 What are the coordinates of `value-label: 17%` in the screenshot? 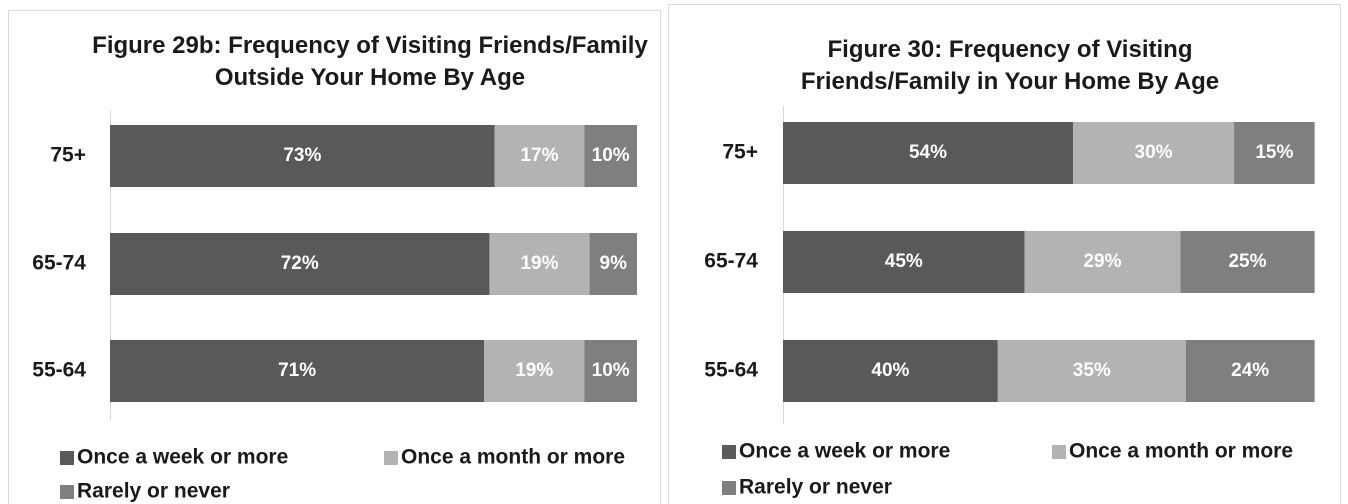 It's located at (539, 155).